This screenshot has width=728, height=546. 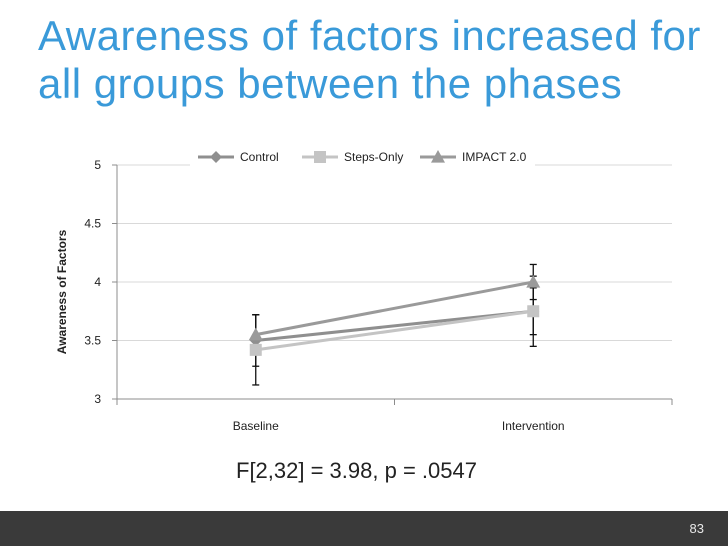 I want to click on statistic-text: F[2,32] = 3.98, p = .0547, so click(x=356, y=470).